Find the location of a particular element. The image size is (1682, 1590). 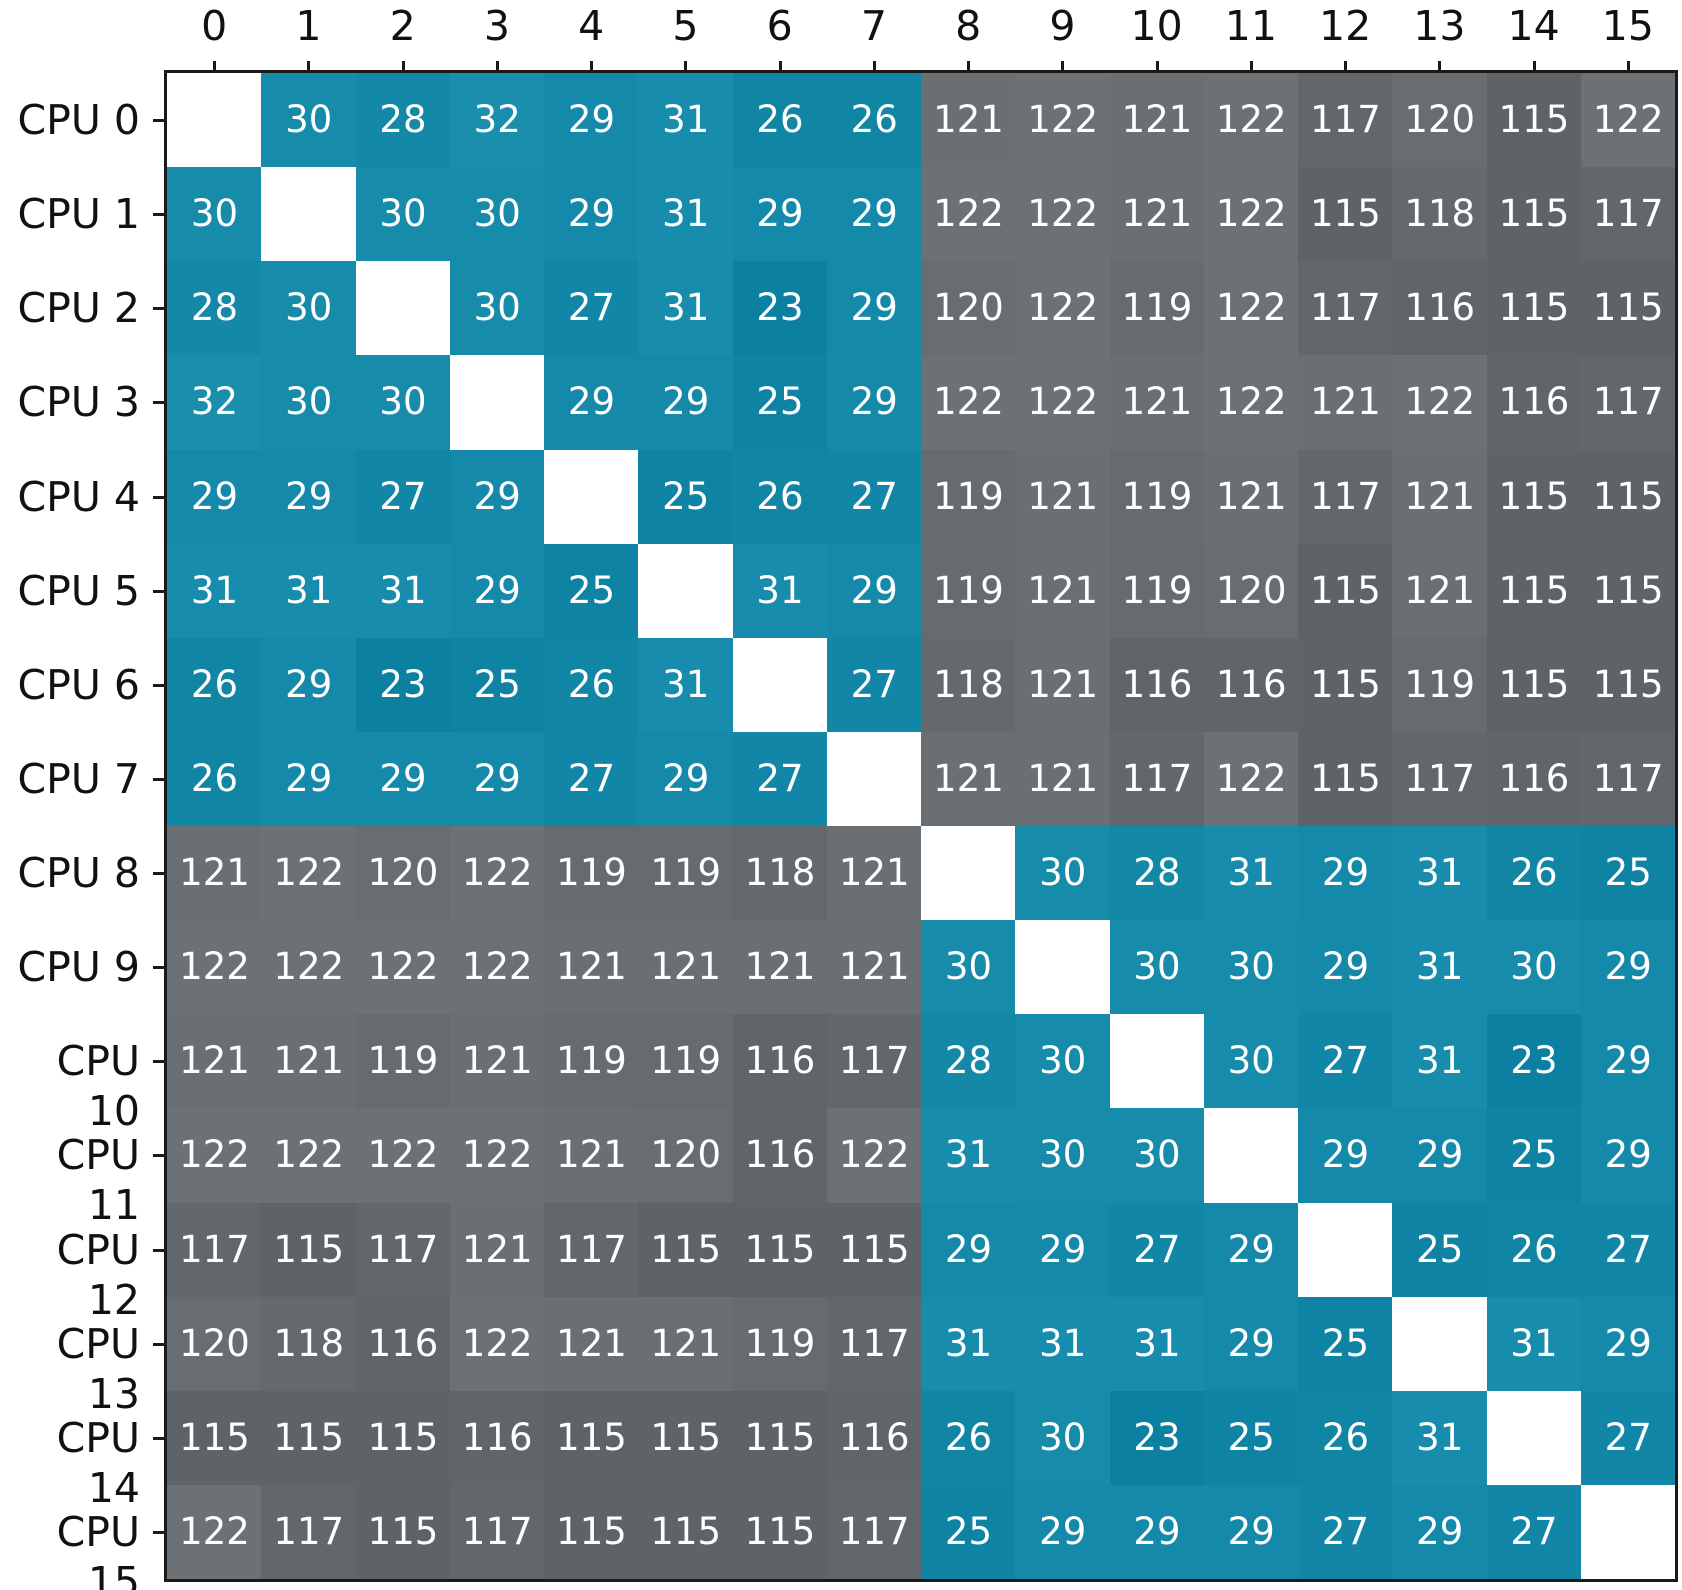

x-tick-label: 14 is located at coordinates (1533, 26).